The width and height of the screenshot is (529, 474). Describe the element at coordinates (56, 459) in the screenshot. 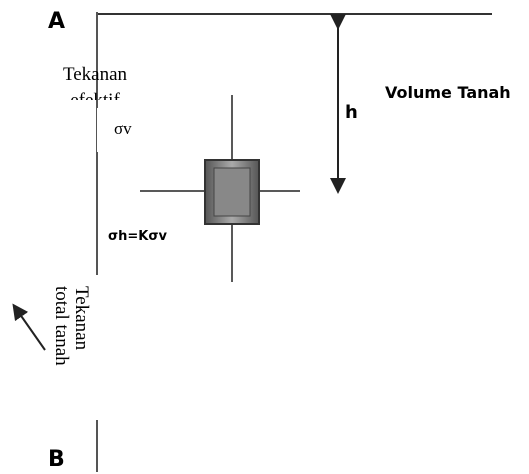

I see `point-b: B` at that location.